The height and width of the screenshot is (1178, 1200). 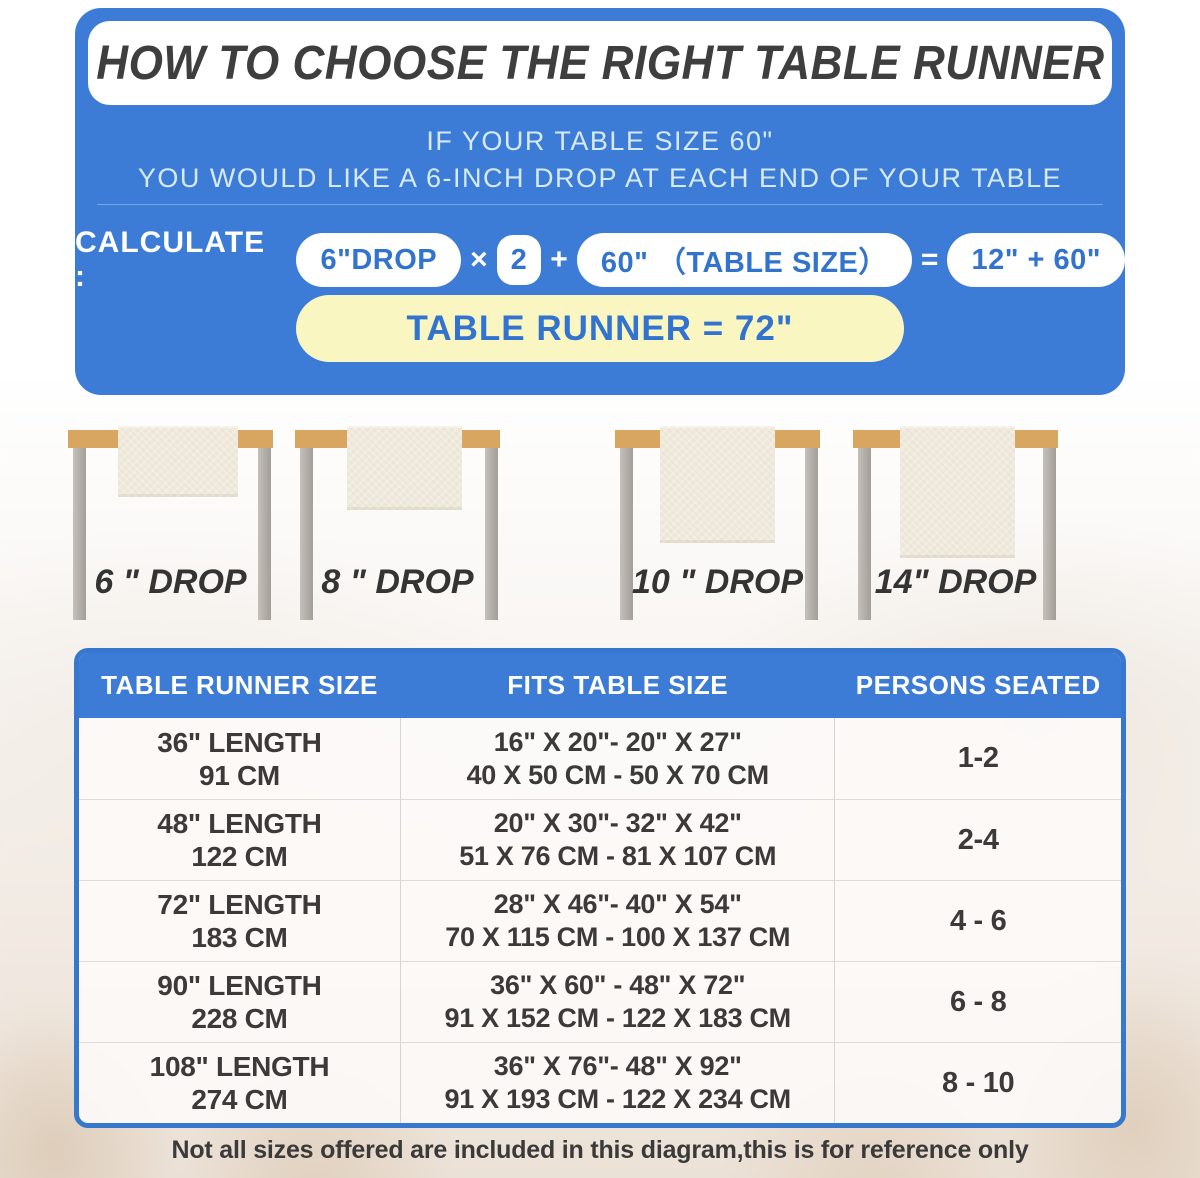 I want to click on column-header-fits-table-size: FITS TABLE SIZE, so click(x=618, y=685).